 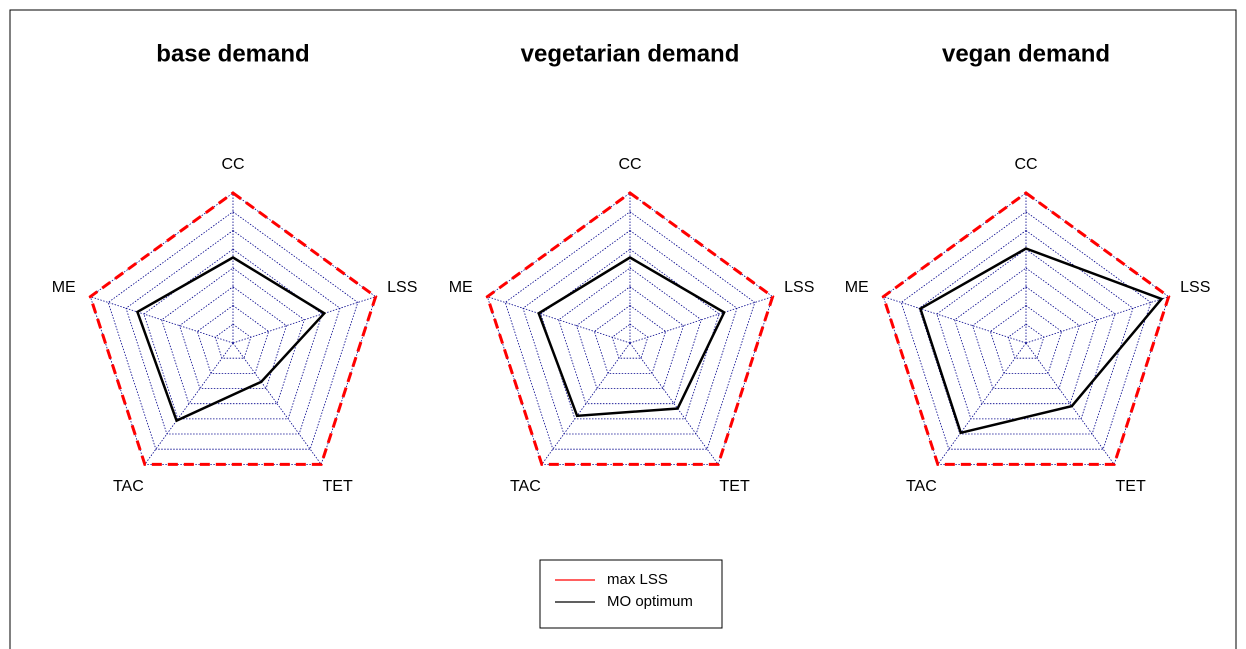 I want to click on legend-box, so click(x=631, y=594).